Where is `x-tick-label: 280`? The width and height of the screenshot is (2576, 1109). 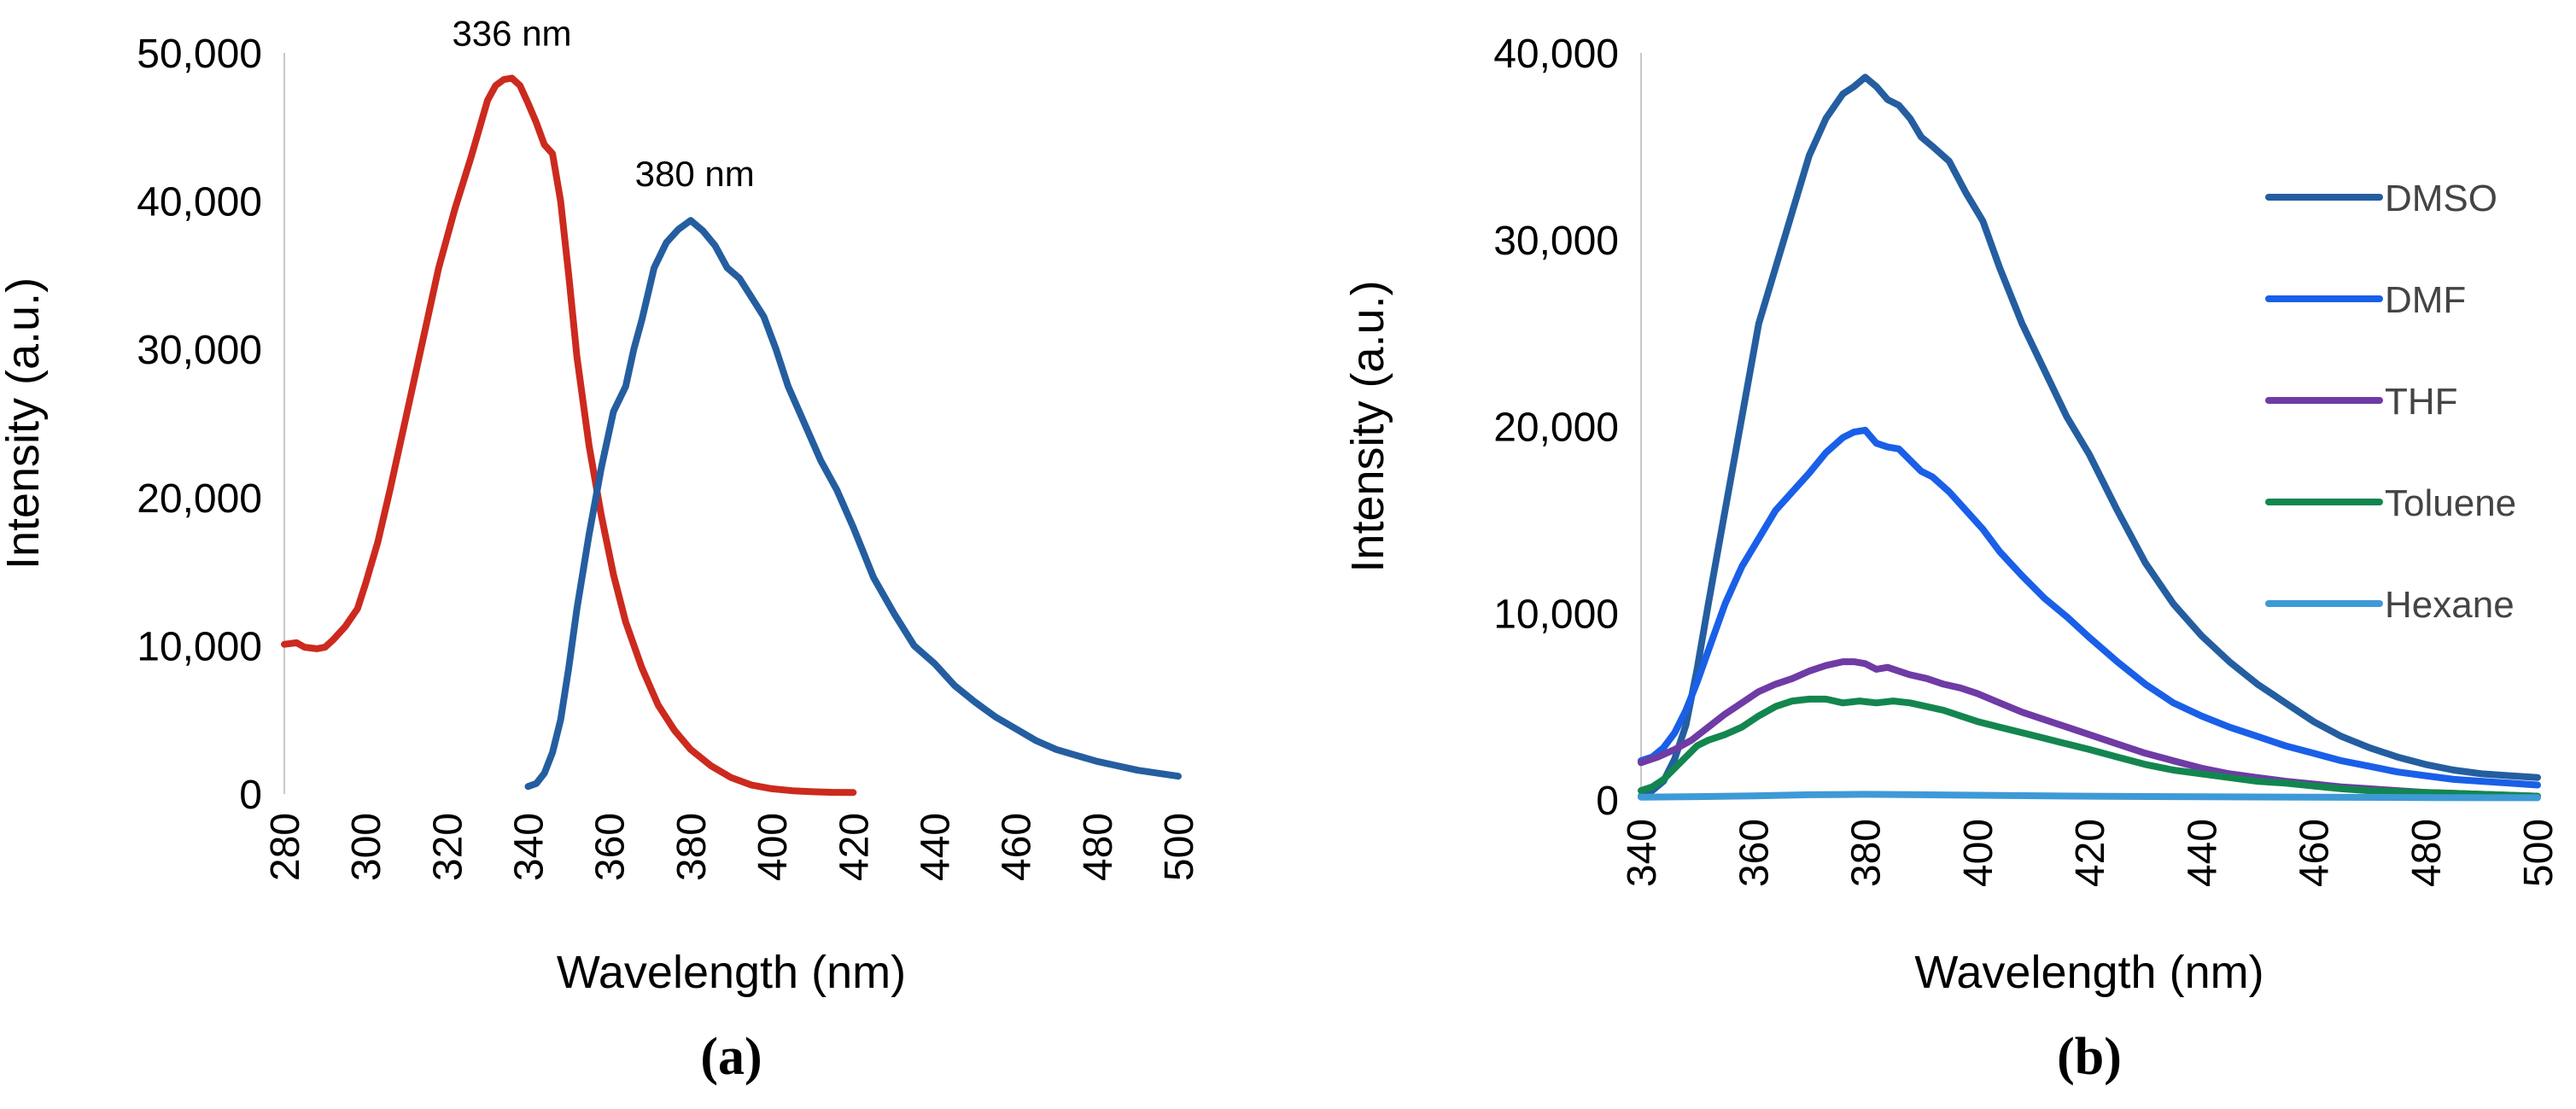
x-tick-label: 280 is located at coordinates (285, 847).